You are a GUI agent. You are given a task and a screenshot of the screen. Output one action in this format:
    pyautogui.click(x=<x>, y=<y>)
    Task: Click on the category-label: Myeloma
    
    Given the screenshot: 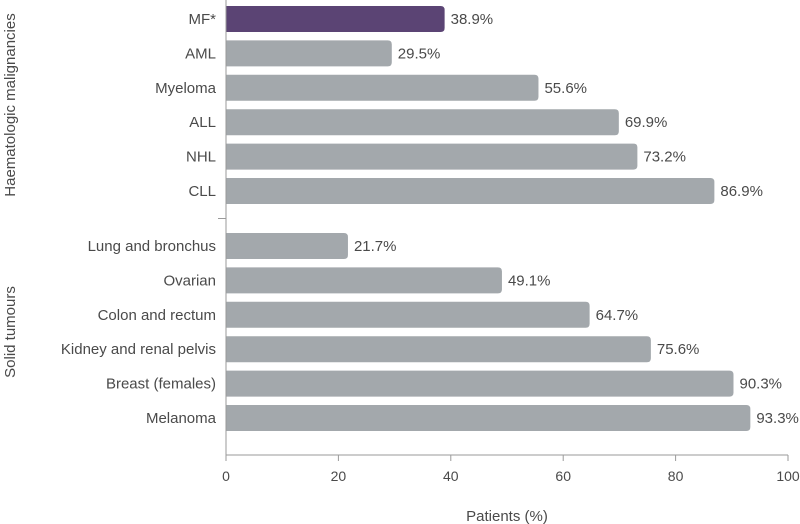 What is the action you would take?
    pyautogui.click(x=186, y=88)
    